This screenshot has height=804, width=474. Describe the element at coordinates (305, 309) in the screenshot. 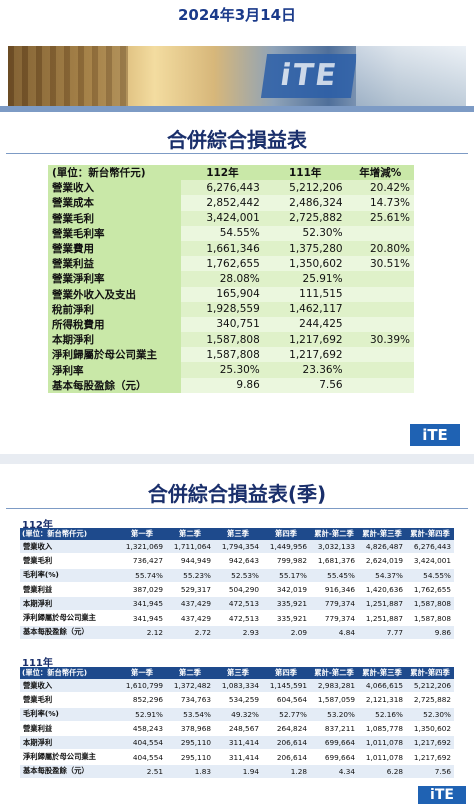

I see `row-value: 1,462,117` at that location.